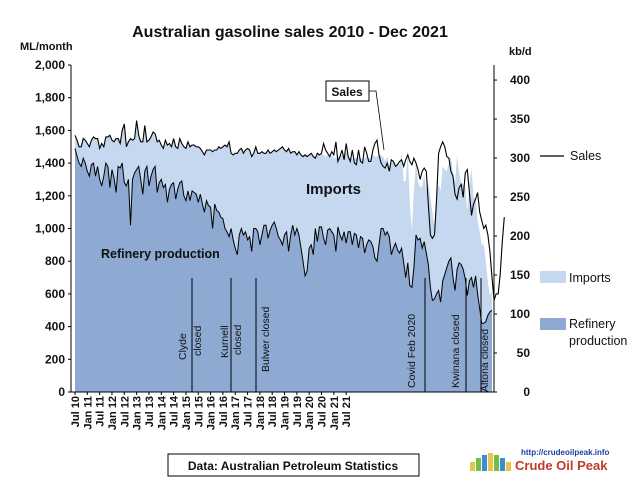 The image size is (642, 489). I want to click on right-tick-label: 350, so click(520, 119).